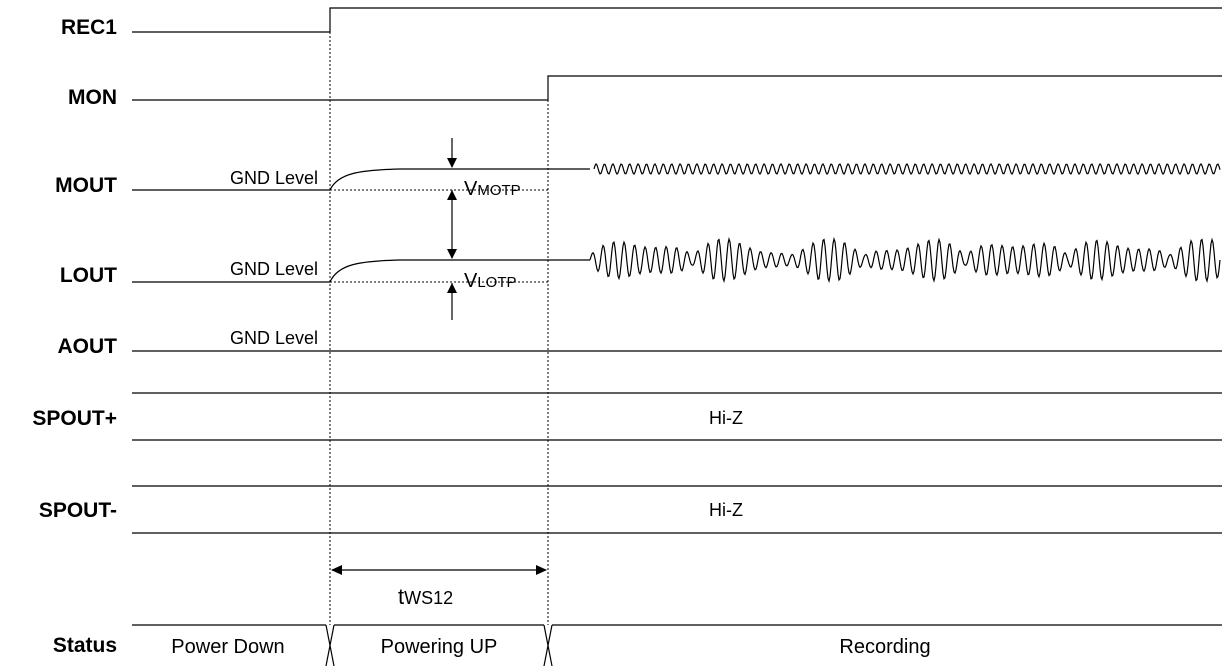 This screenshot has width=1223, height=666. Describe the element at coordinates (86, 185) in the screenshot. I see `signal-label-mout: MOUT` at that location.